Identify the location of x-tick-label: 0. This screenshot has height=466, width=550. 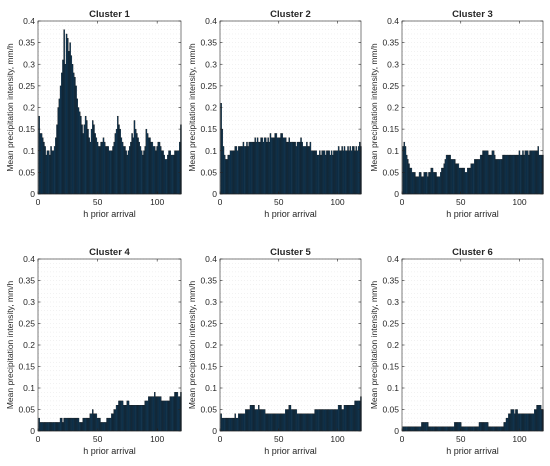
(220, 439).